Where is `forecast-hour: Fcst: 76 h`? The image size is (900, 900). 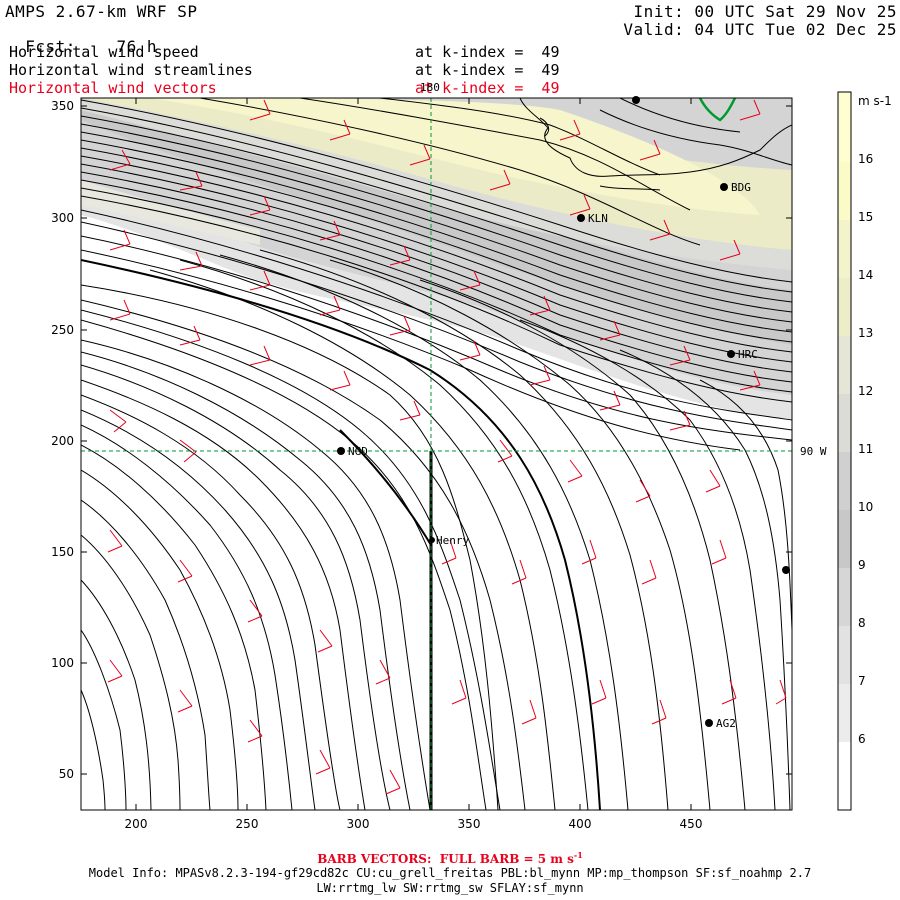 forecast-hour: Fcst: 76 h is located at coordinates (81, 38).